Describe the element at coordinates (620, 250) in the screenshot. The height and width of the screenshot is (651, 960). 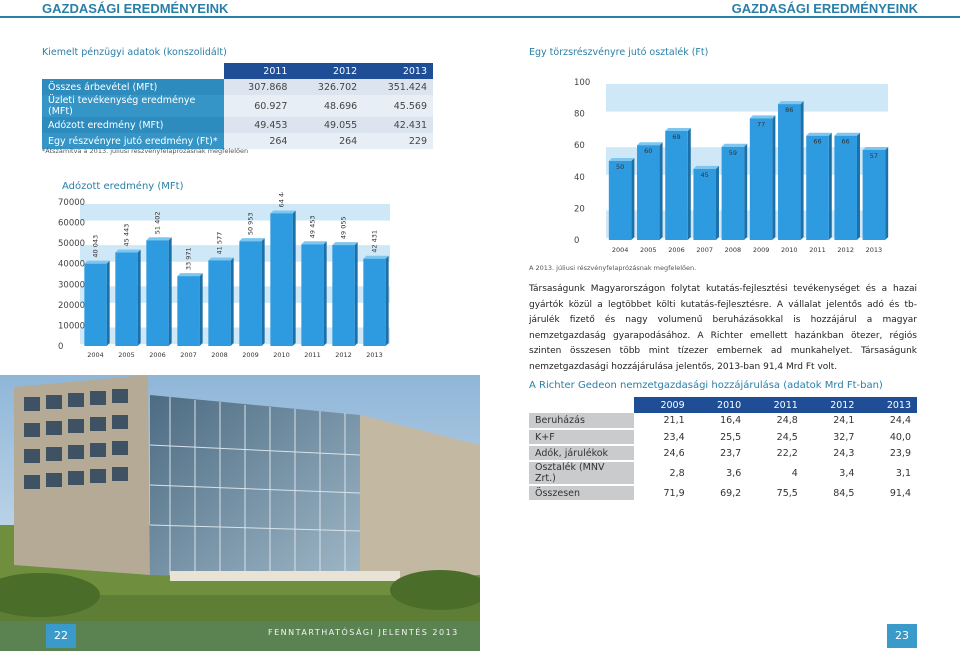
I see `x-tick-label: 2004` at that location.